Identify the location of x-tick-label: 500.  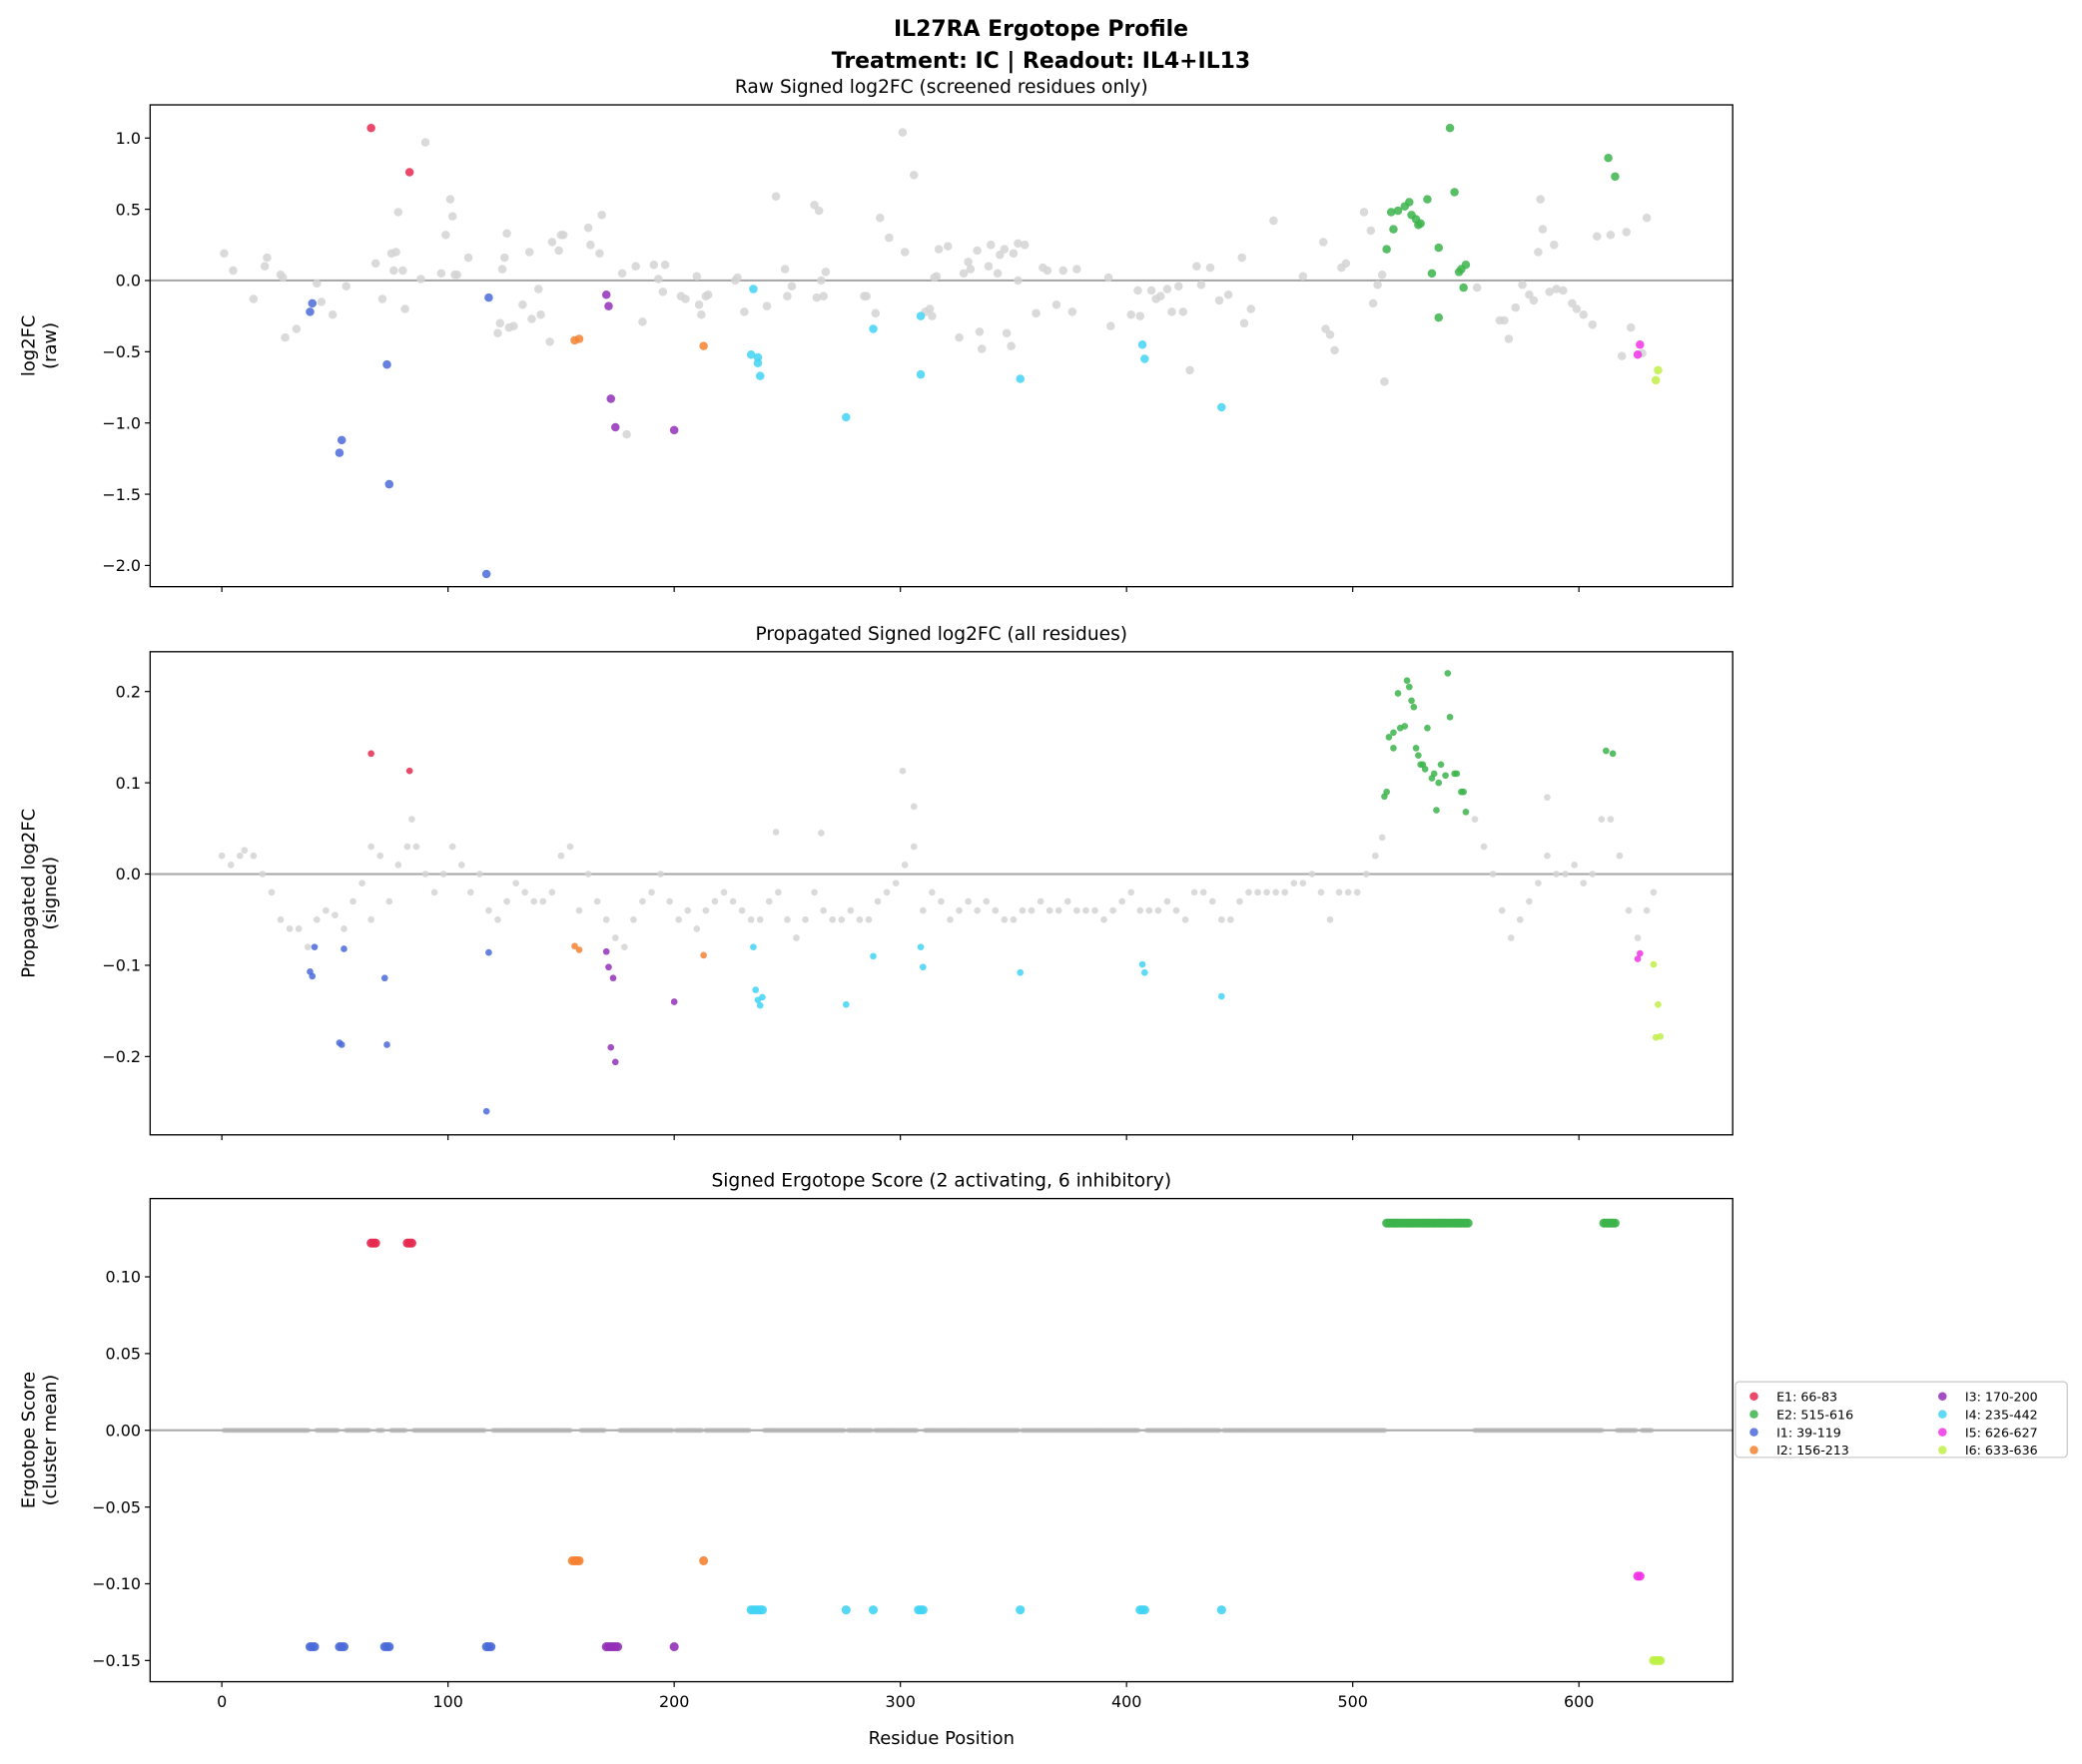
(1352, 1701).